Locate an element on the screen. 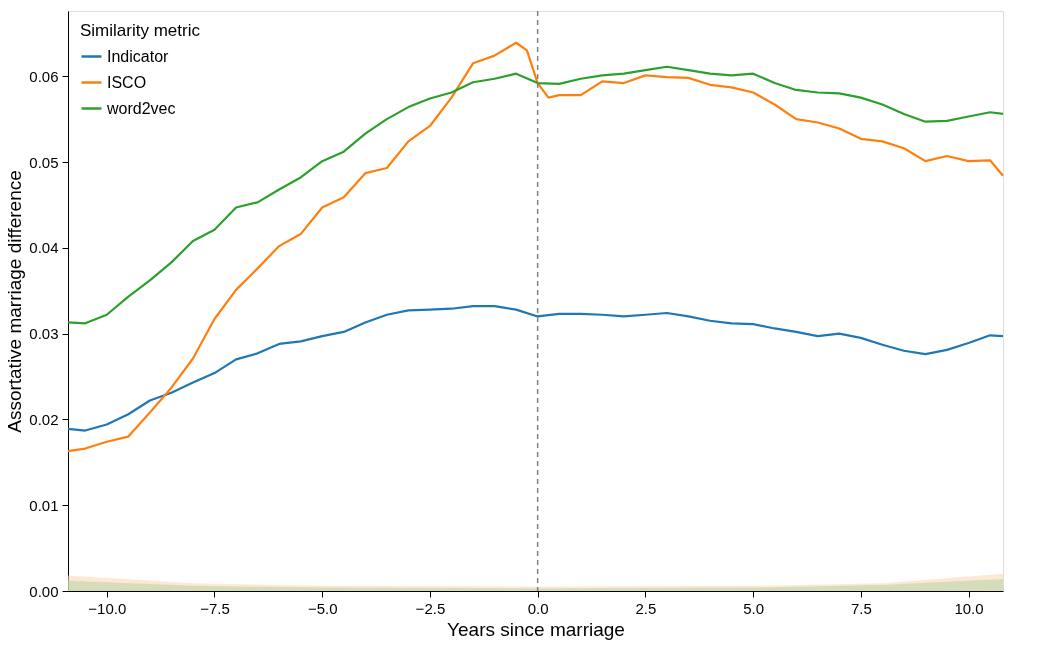 This screenshot has height=668, width=1044. y-axis-title: Assortative marriage difference is located at coordinates (15, 301).